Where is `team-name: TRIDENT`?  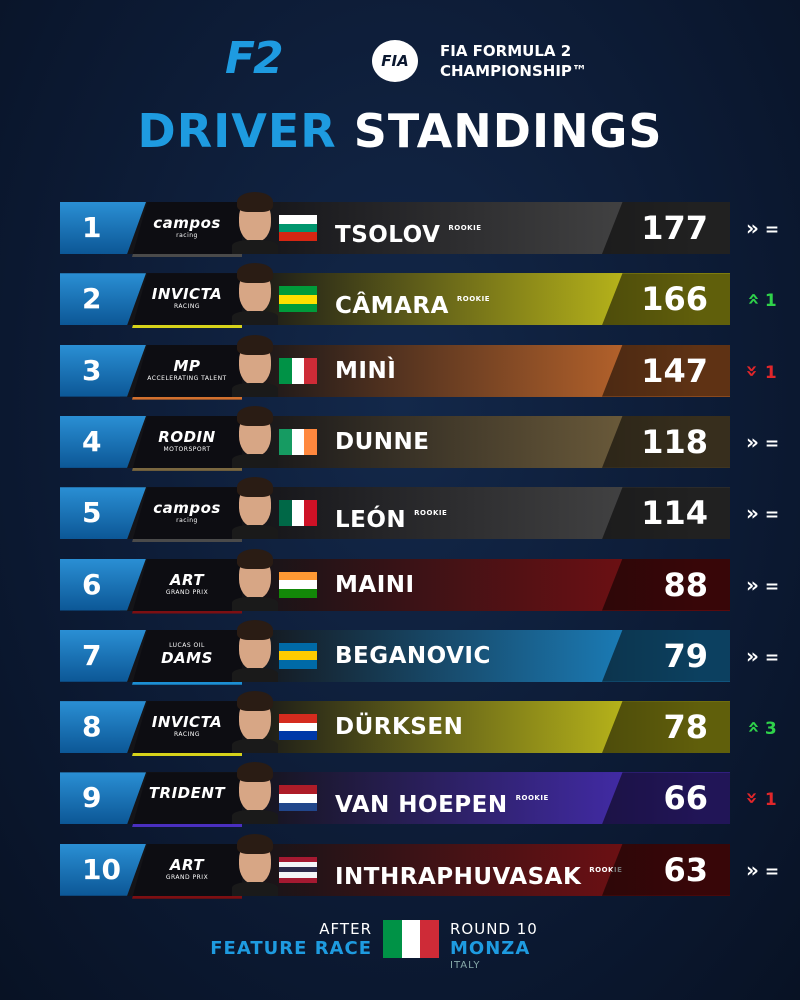
team-name: TRIDENT is located at coordinates (187, 793).